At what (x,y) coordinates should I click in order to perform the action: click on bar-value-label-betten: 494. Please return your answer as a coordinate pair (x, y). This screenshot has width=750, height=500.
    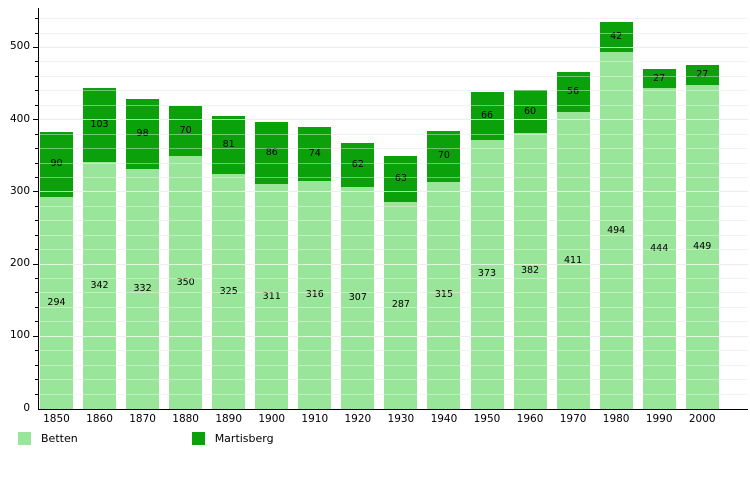
    Looking at the image, I should click on (616, 230).